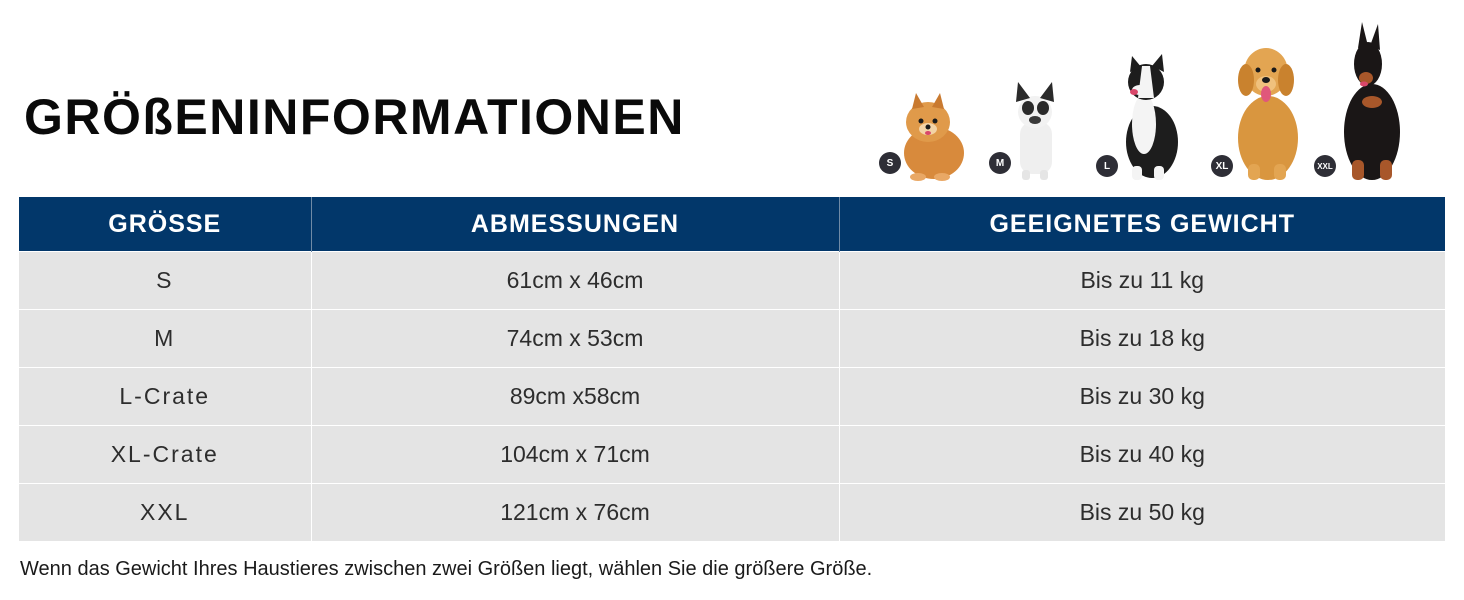  Describe the element at coordinates (1035, 132) in the screenshot. I see `french-bulldog-icon` at that location.